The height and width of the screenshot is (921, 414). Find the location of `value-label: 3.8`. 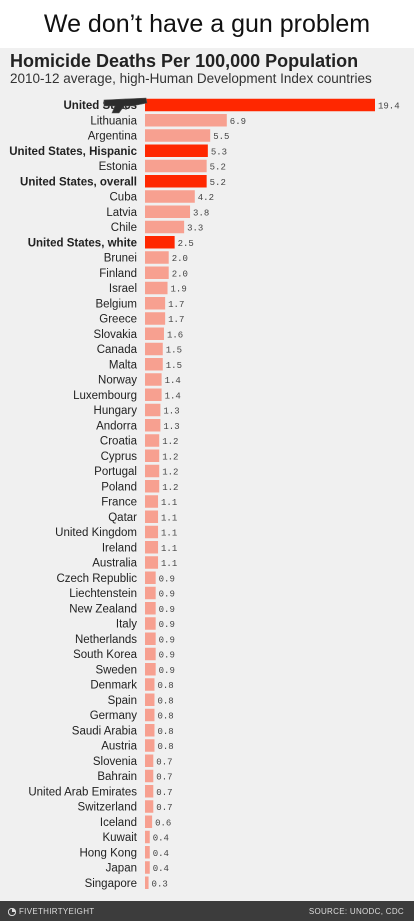

value-label: 3.8 is located at coordinates (201, 213).